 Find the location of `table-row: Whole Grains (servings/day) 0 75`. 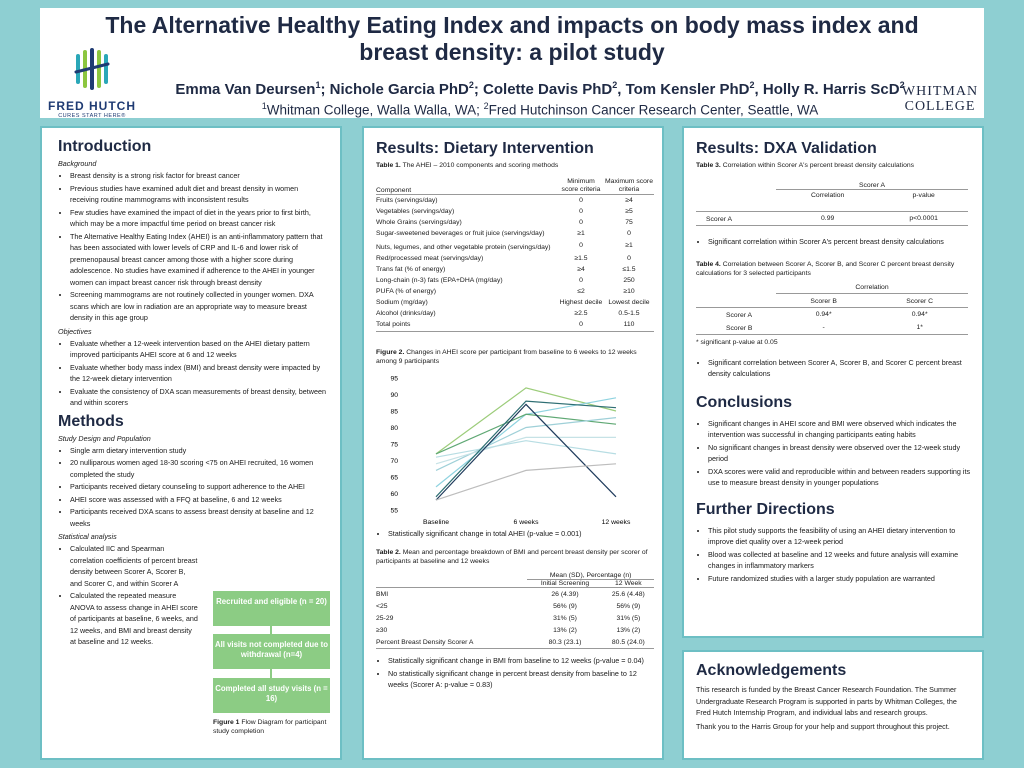

table-row: Whole Grains (servings/day) 0 75 is located at coordinates (515, 222).